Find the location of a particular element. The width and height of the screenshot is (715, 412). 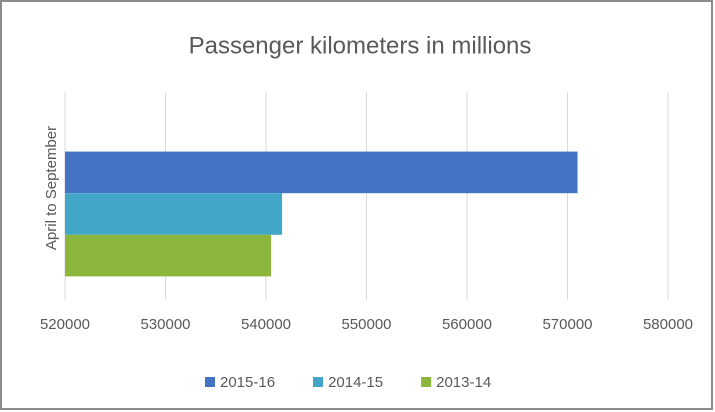

x-tick-label: 520000 is located at coordinates (65, 324).